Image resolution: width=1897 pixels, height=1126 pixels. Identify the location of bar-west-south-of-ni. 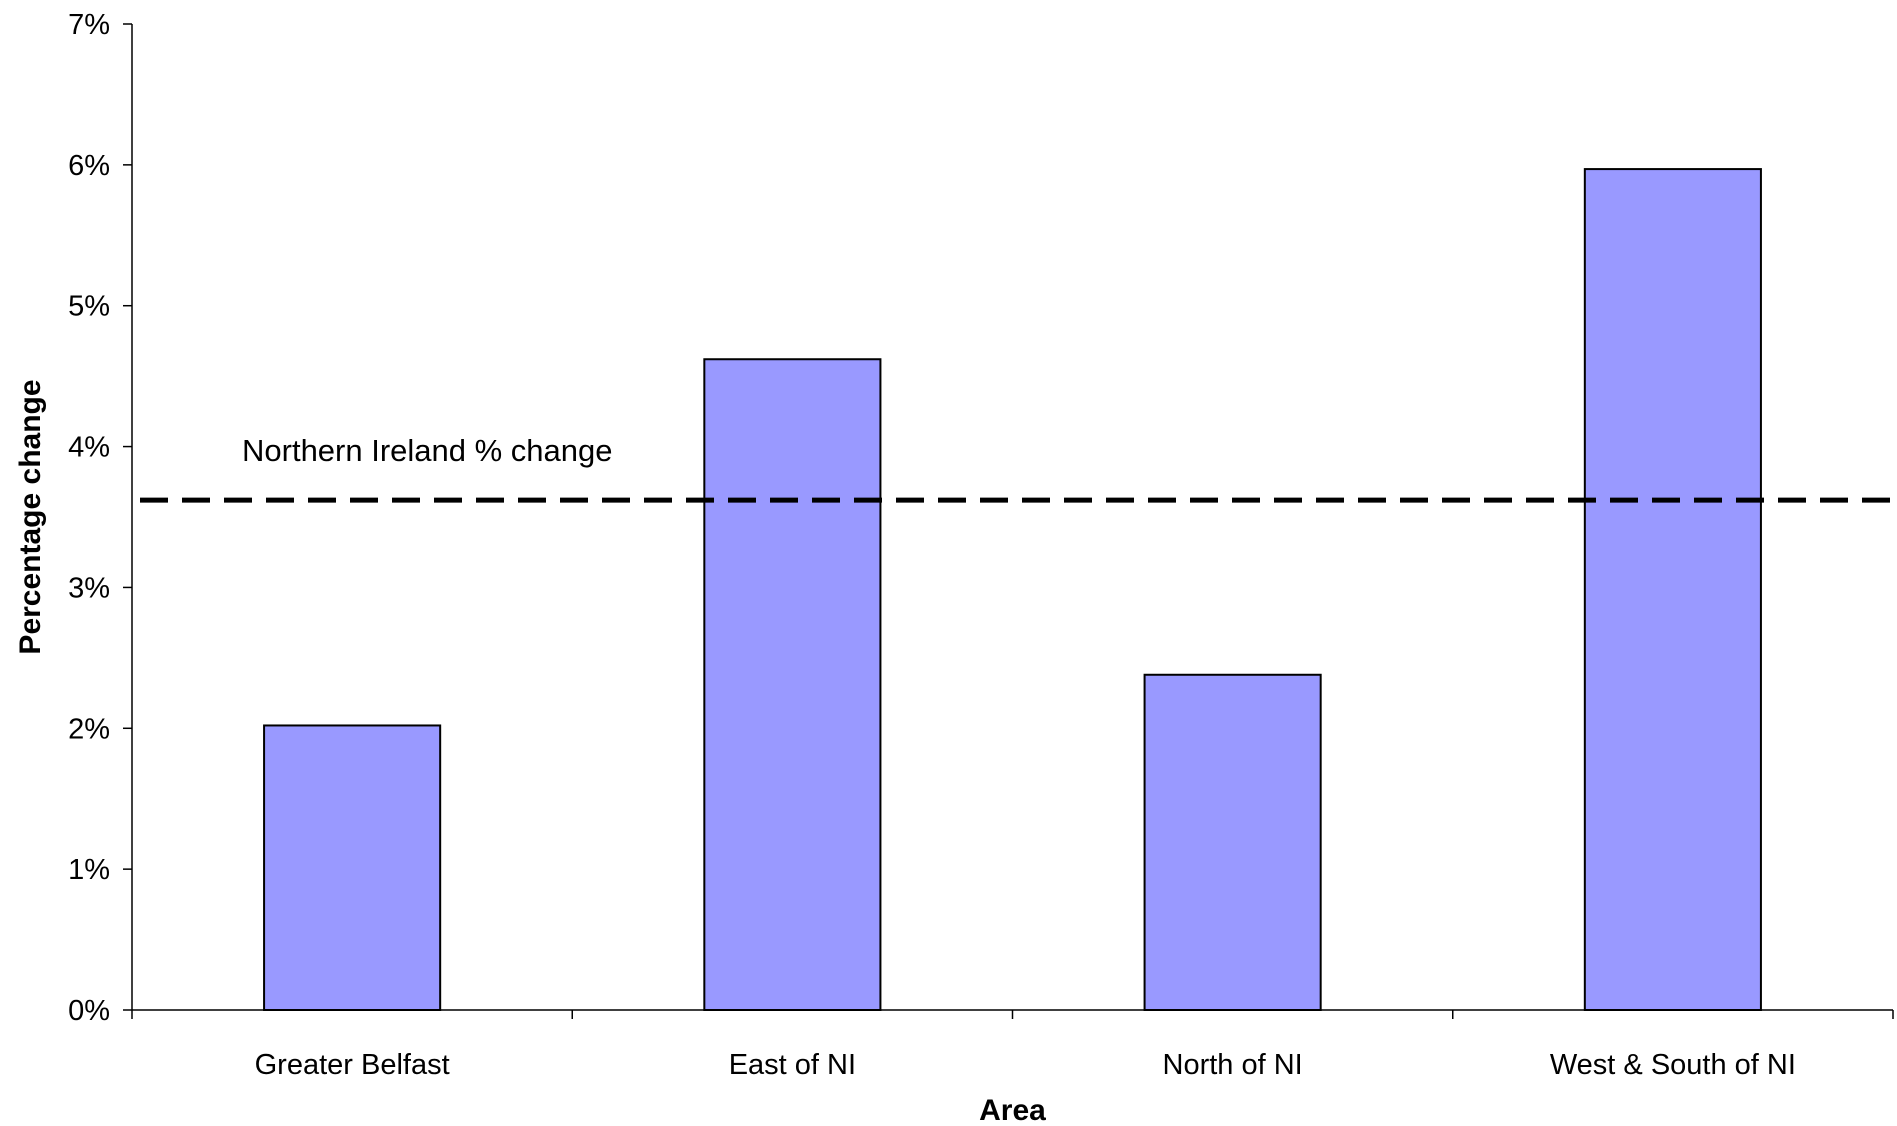
(1672, 589).